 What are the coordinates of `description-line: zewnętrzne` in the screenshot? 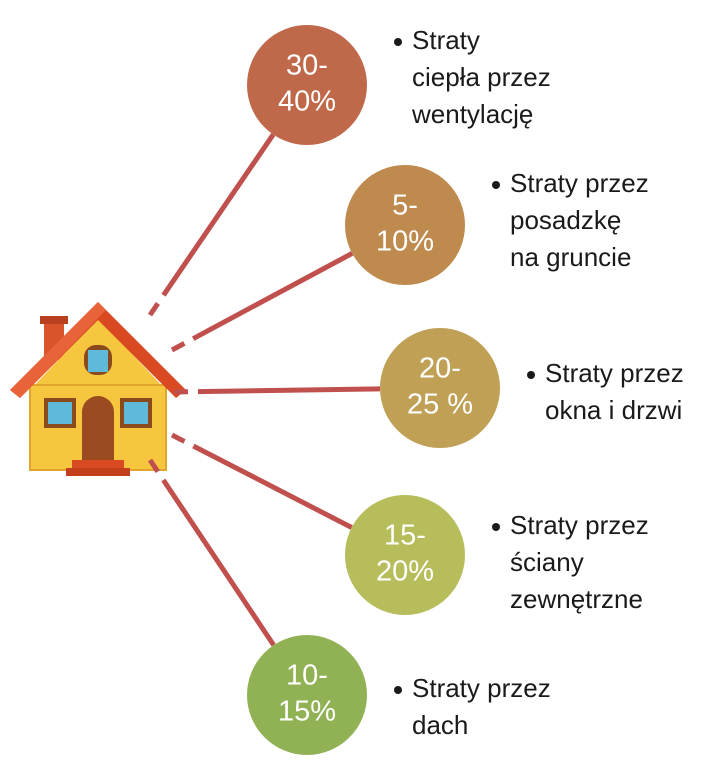 It's located at (576, 599).